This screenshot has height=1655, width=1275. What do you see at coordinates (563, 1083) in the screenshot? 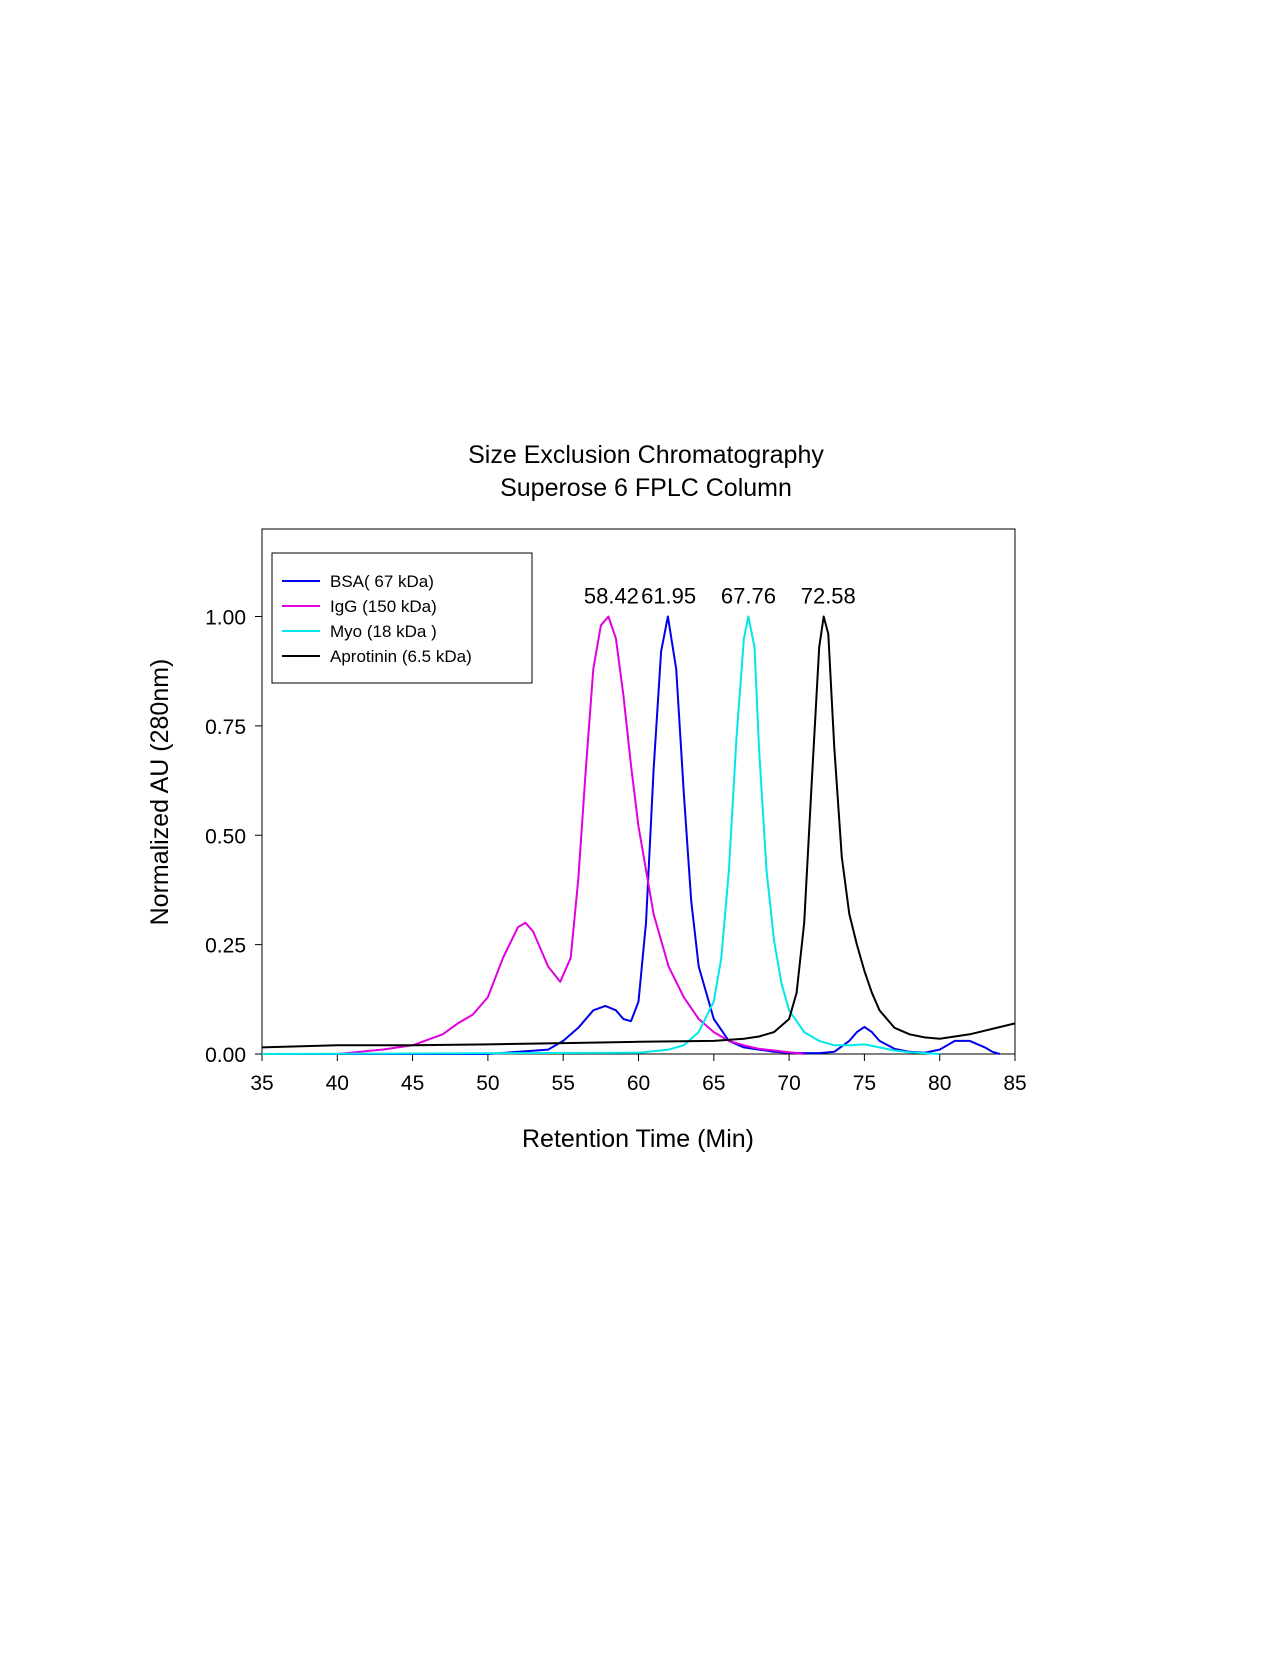
I see `x-tick-label: 55` at bounding box center [563, 1083].